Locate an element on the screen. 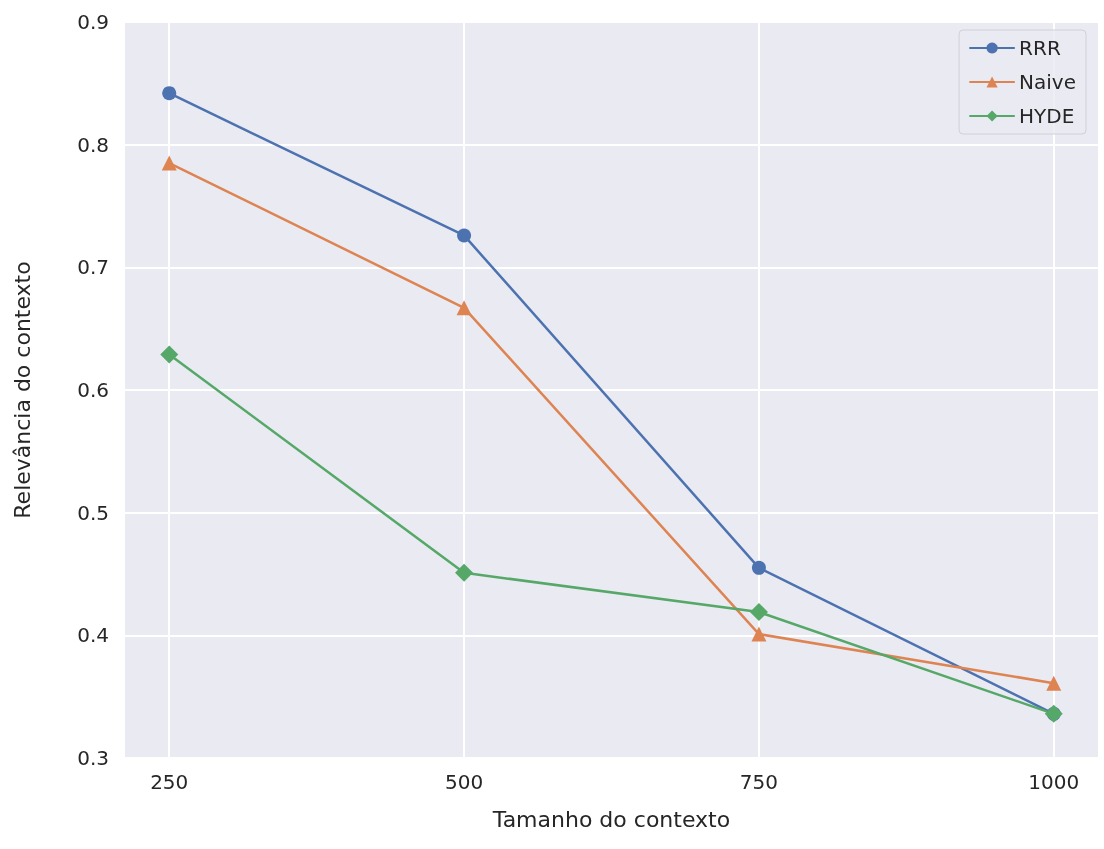 The width and height of the screenshot is (1104, 849). legend-label: Naive is located at coordinates (1048, 82).